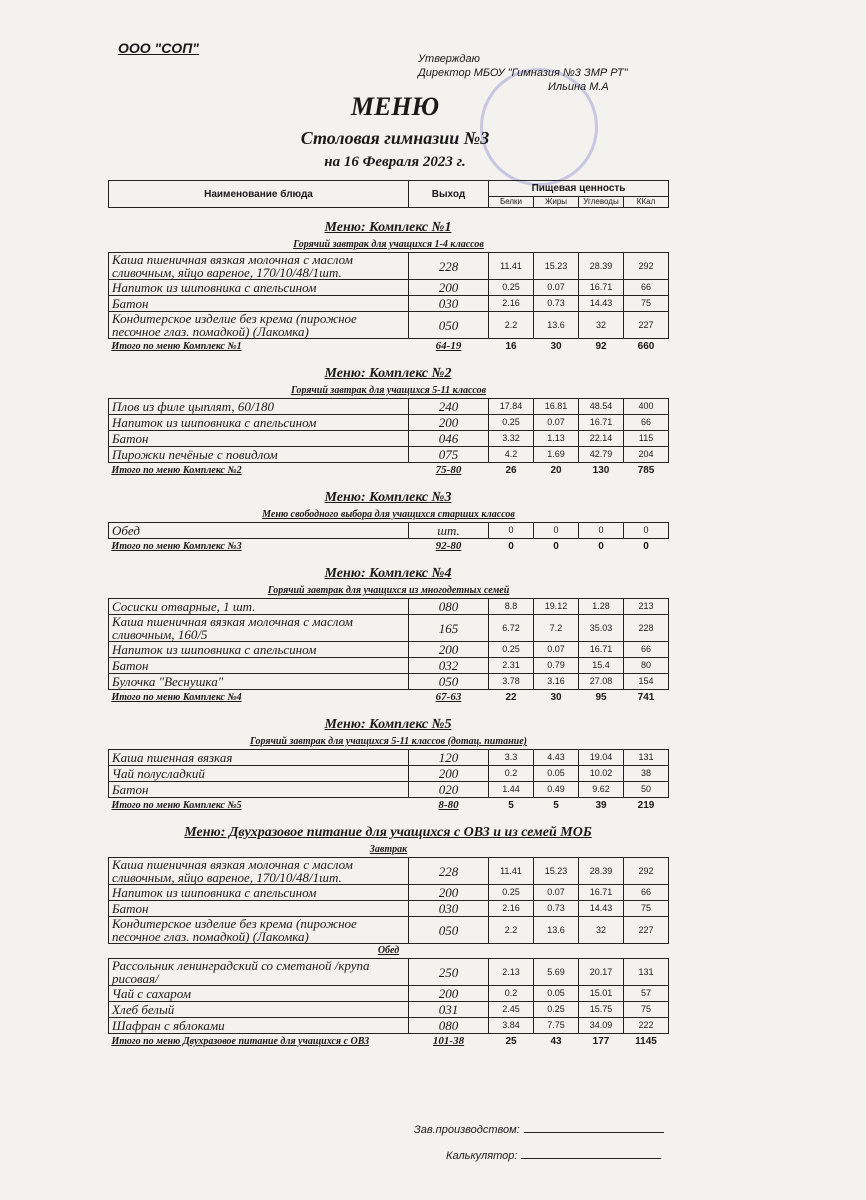 This screenshot has height=1200, width=866. I want to click on output: 046, so click(448, 438).